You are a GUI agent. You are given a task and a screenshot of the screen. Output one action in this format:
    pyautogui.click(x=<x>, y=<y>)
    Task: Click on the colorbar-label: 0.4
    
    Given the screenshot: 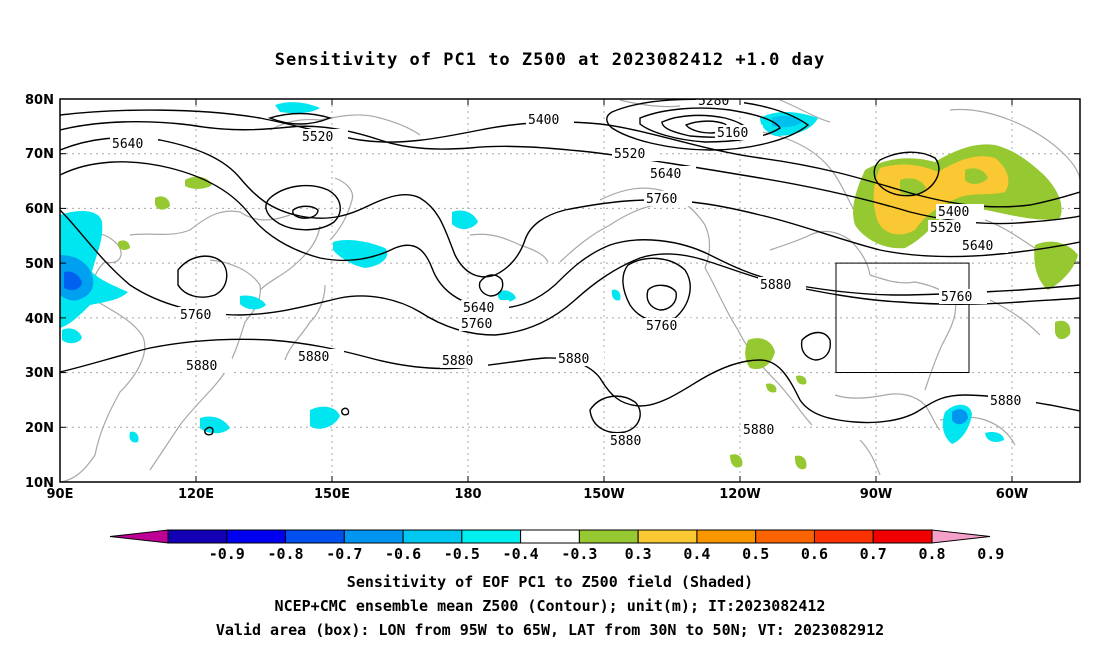 What is the action you would take?
    pyautogui.click(x=696, y=554)
    